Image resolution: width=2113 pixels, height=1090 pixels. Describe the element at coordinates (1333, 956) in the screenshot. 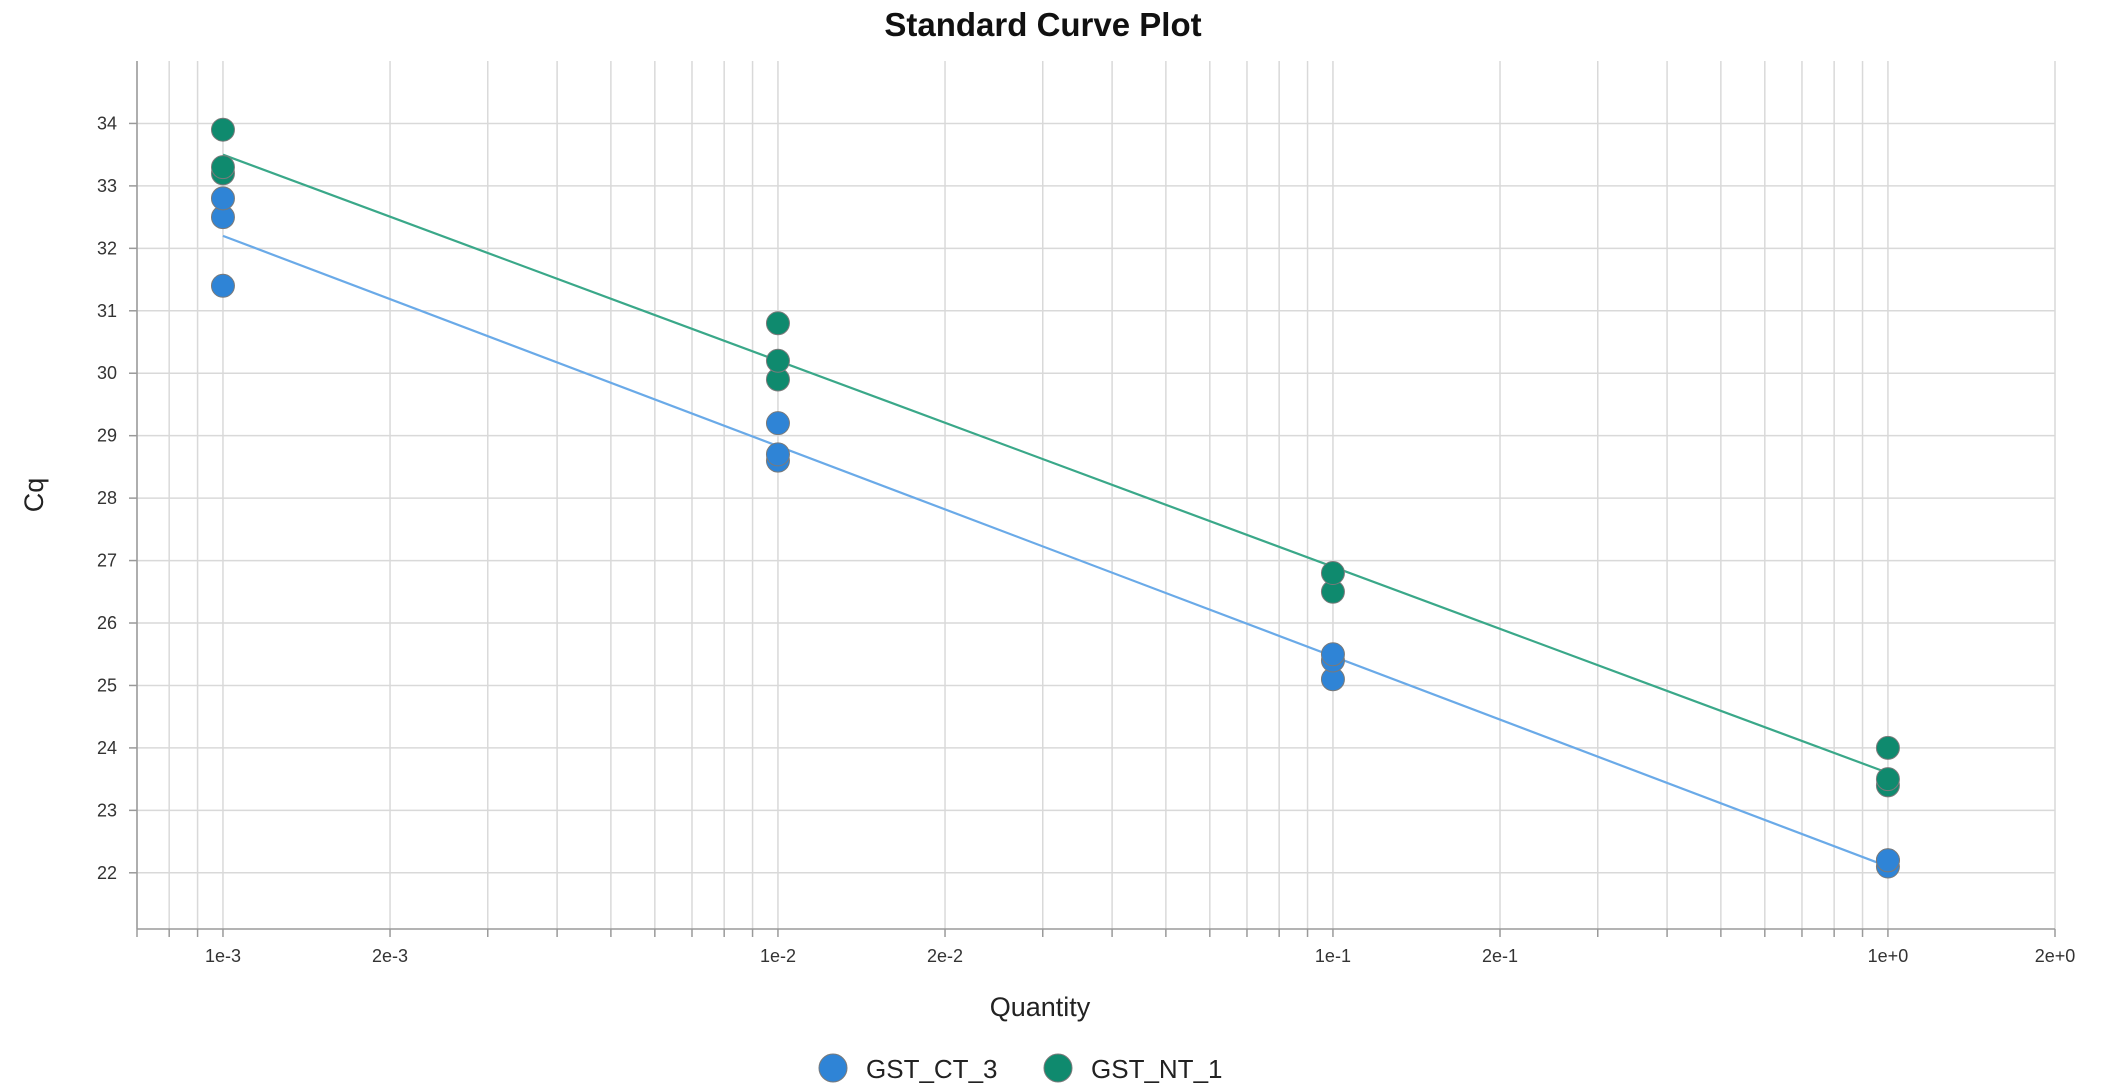

I see `x-tick-label: 1e-1` at that location.